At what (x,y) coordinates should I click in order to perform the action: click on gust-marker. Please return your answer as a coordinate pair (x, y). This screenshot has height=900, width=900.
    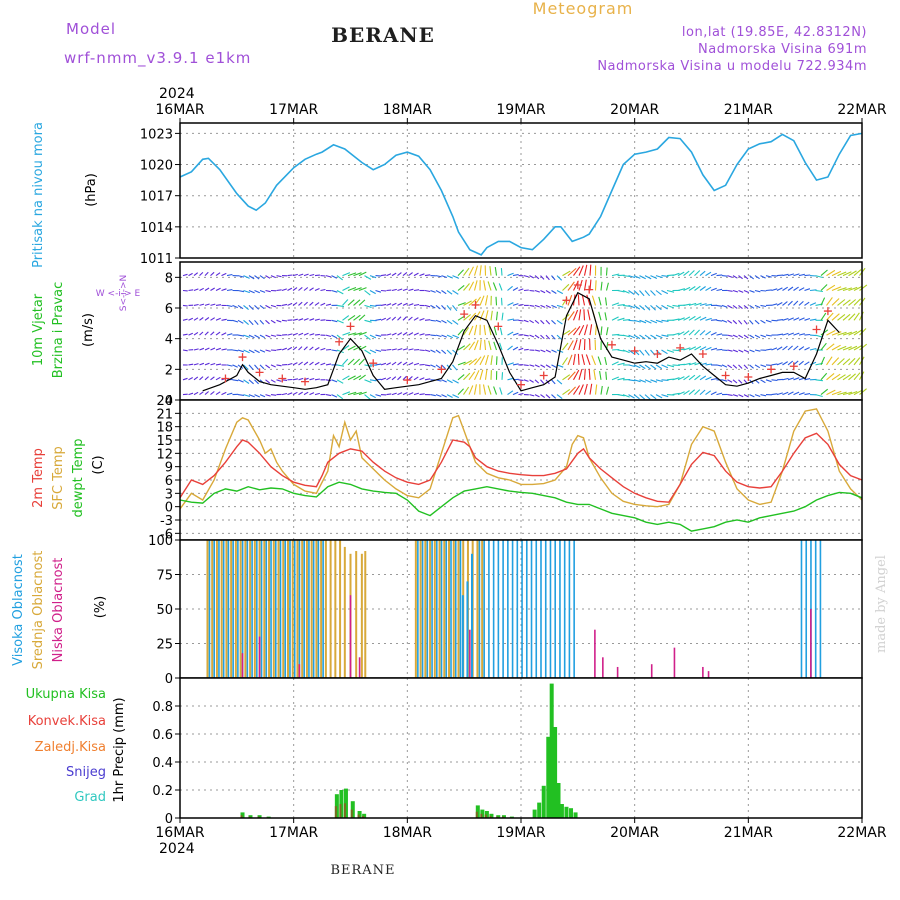
    Looking at the image, I should click on (225, 378).